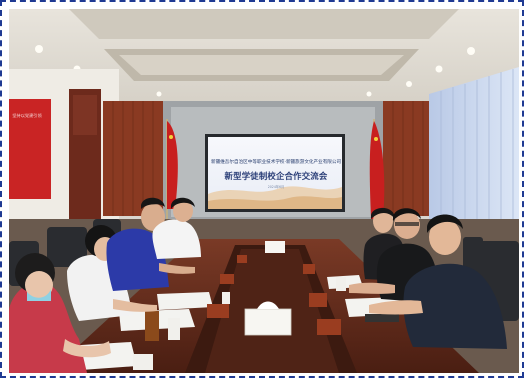 Image resolution: width=524 pixels, height=378 pixels. I want to click on cups, so click(239, 323).